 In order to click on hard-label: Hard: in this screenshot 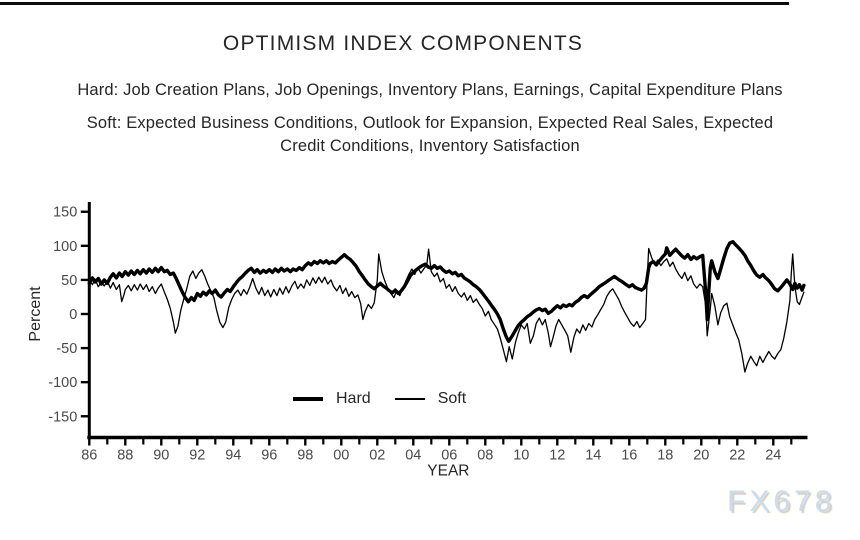, I will do `click(98, 90)`.